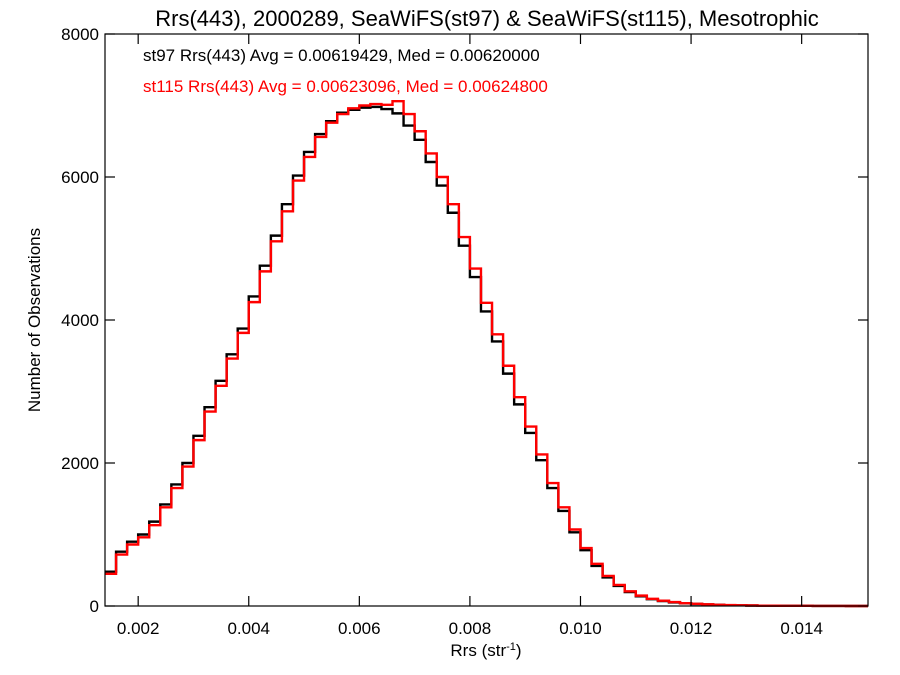  What do you see at coordinates (691, 628) in the screenshot?
I see `x-tick-label: 0.012` at bounding box center [691, 628].